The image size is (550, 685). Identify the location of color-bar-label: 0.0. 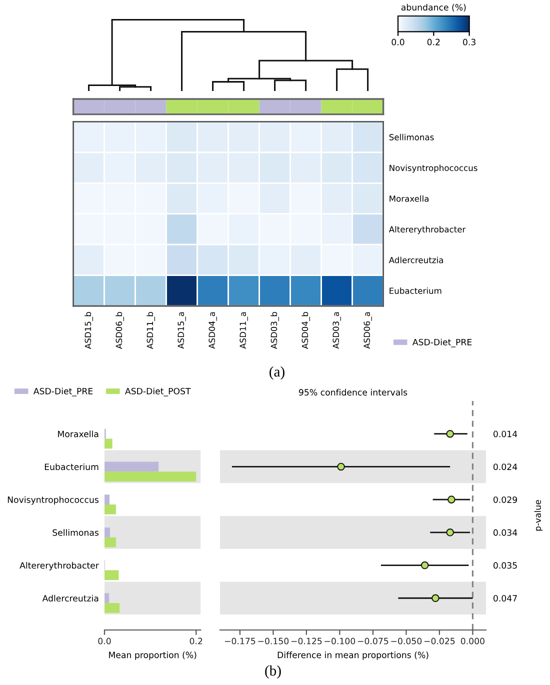
(398, 42).